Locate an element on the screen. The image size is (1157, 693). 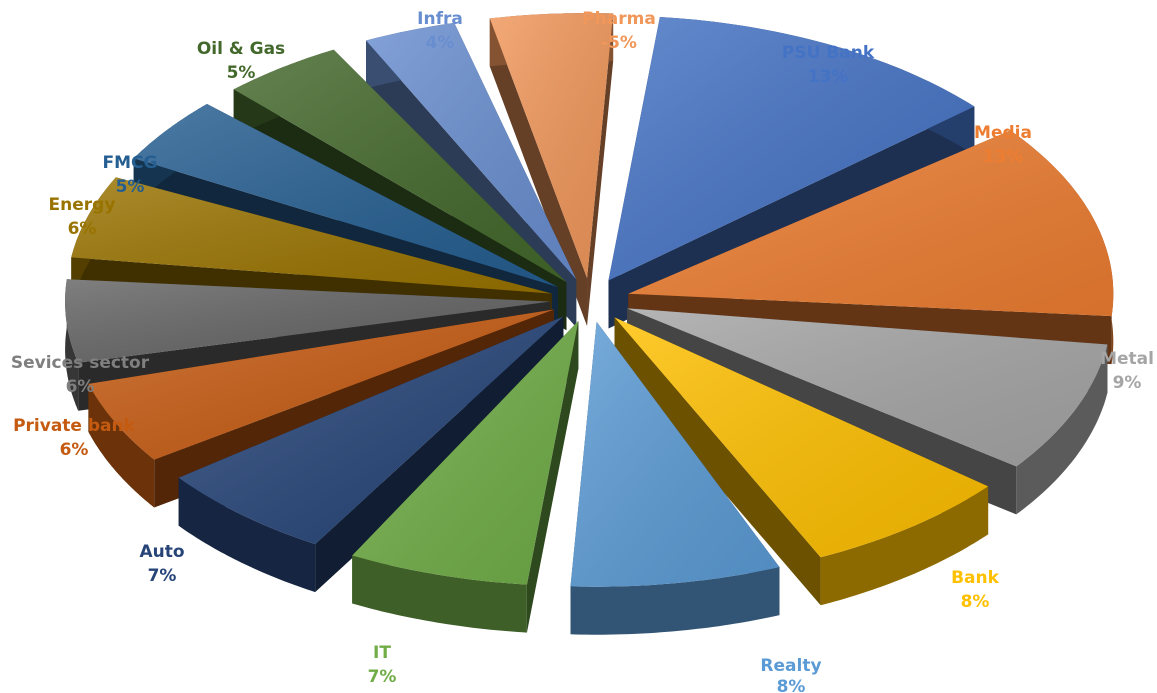
slice-value-private-bank: 6% is located at coordinates (74, 450).